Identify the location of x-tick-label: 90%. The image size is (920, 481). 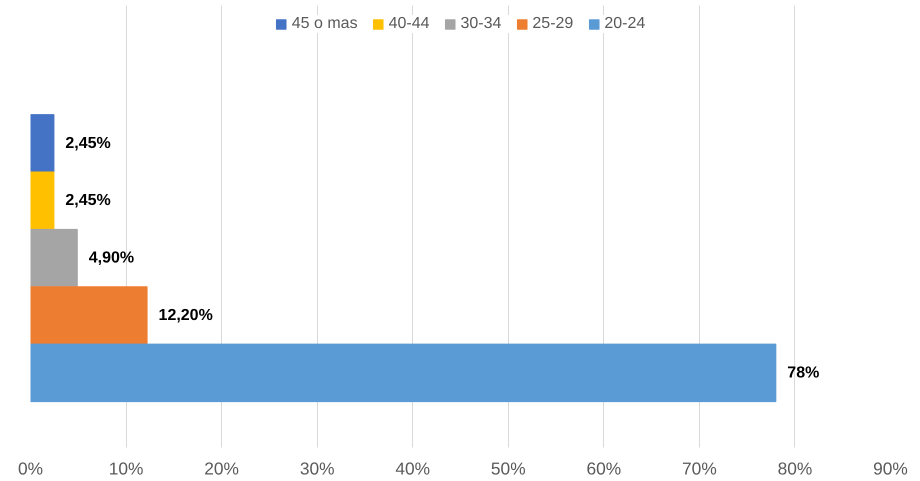
(890, 468).